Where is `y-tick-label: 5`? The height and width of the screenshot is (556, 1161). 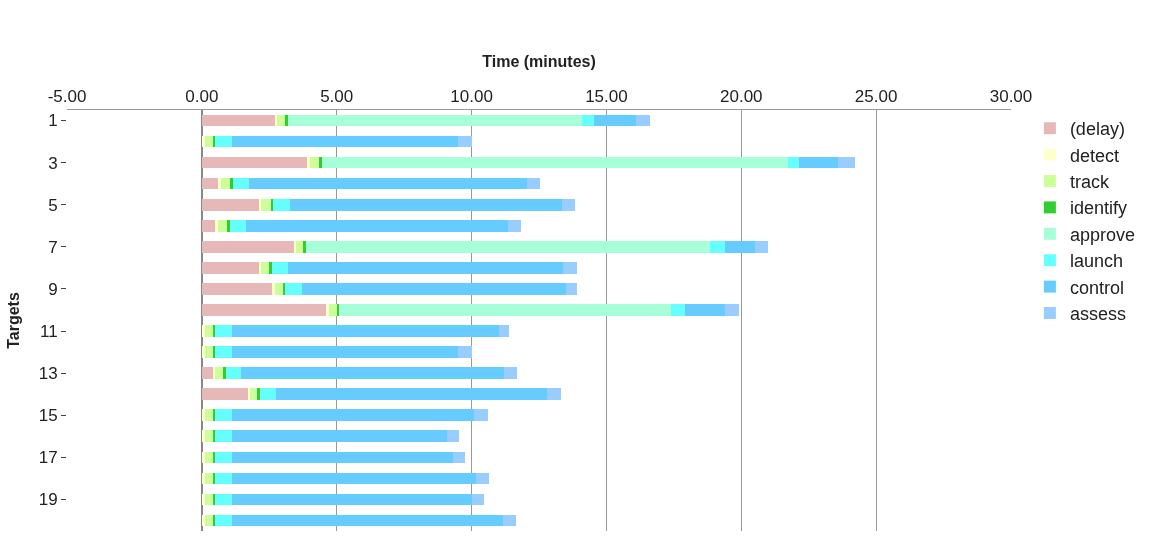
y-tick-label: 5 is located at coordinates (53, 205).